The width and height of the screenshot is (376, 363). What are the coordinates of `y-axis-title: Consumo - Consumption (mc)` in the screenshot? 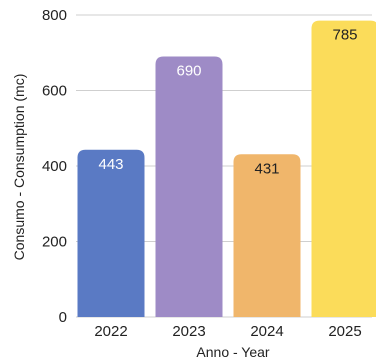 It's located at (19, 167).